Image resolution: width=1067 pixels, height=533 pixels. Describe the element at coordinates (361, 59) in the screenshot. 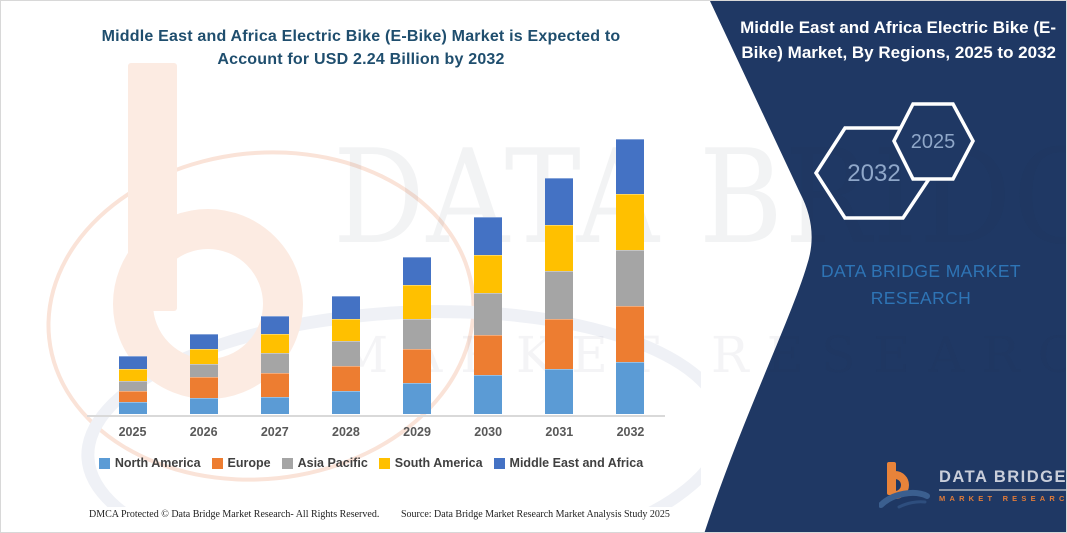

I see `chart-title-line2: Account for USD 2.24 Billion by 2032` at that location.